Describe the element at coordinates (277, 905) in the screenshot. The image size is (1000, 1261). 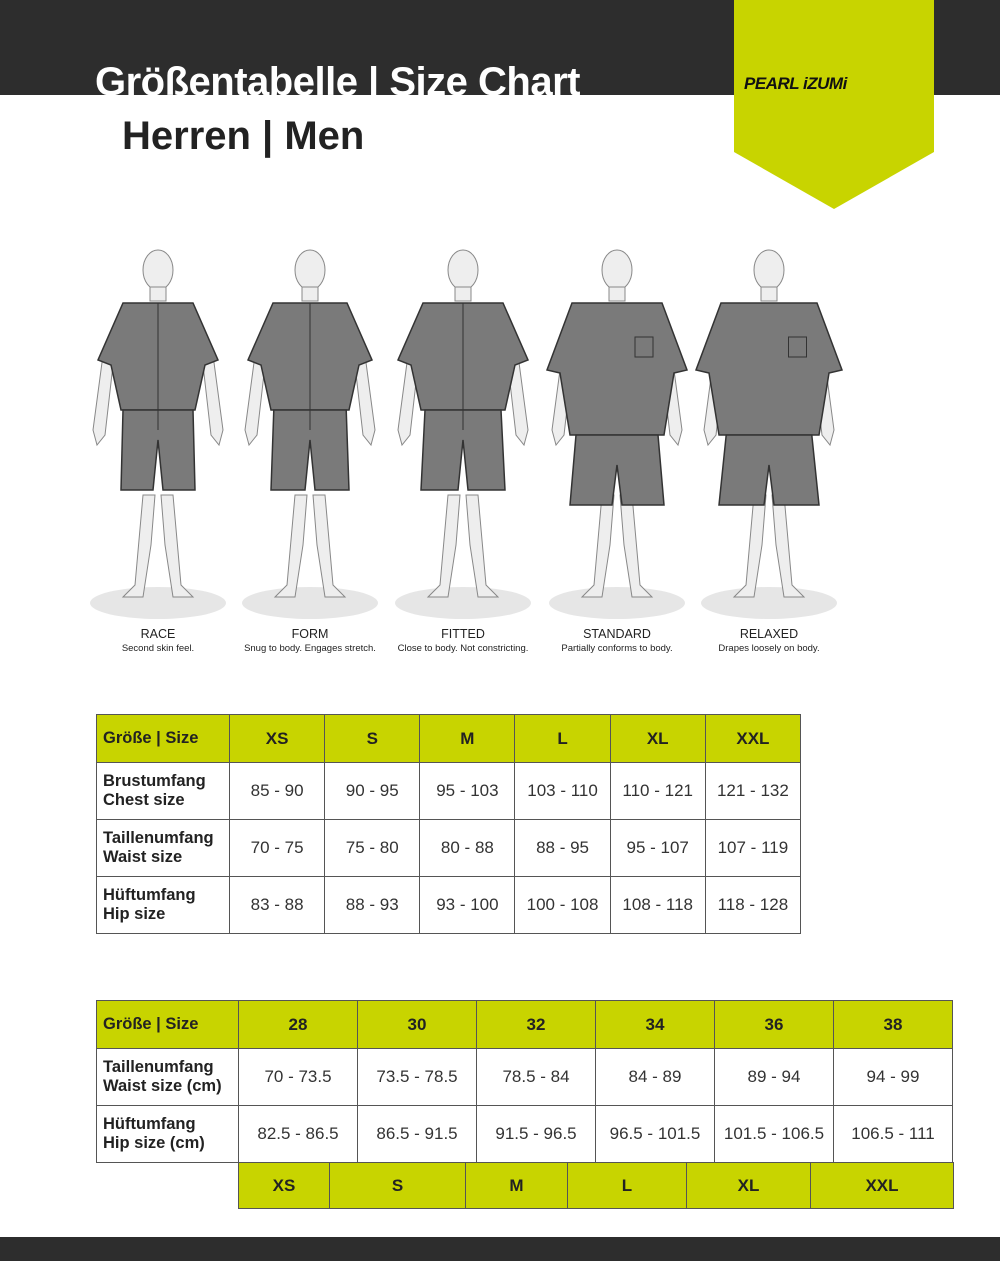
I see `measurement-cell: 83 - 88` at that location.